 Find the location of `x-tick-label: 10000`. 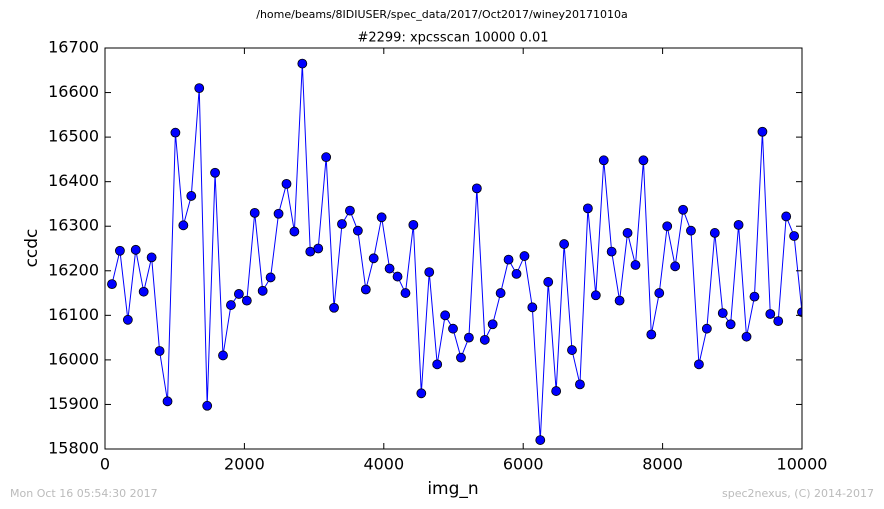

x-tick-label: 10000 is located at coordinates (802, 464).